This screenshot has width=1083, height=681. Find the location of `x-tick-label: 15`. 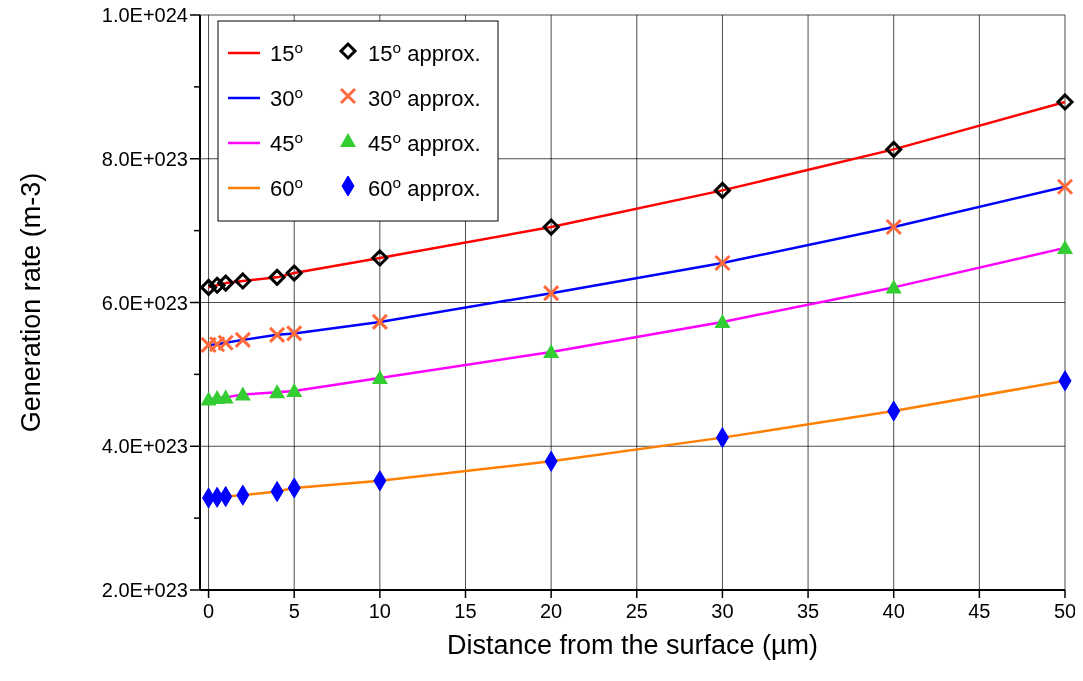

x-tick-label: 15 is located at coordinates (465, 611).